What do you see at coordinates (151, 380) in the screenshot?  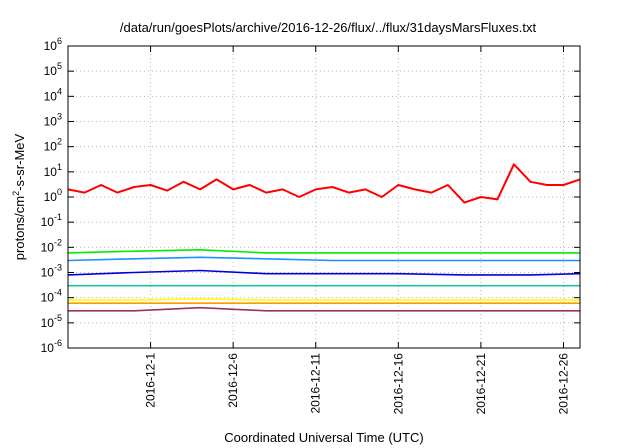 I see `x-tick-label: 2016-12-1` at bounding box center [151, 380].